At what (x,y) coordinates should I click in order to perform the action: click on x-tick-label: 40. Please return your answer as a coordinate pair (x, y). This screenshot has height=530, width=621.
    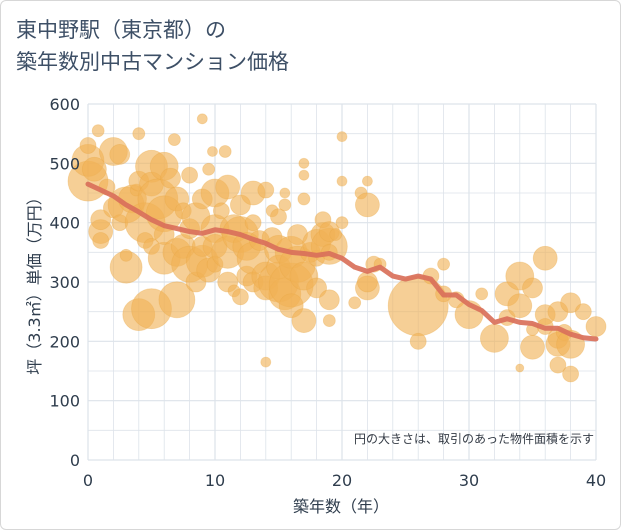
    Looking at the image, I should click on (596, 480).